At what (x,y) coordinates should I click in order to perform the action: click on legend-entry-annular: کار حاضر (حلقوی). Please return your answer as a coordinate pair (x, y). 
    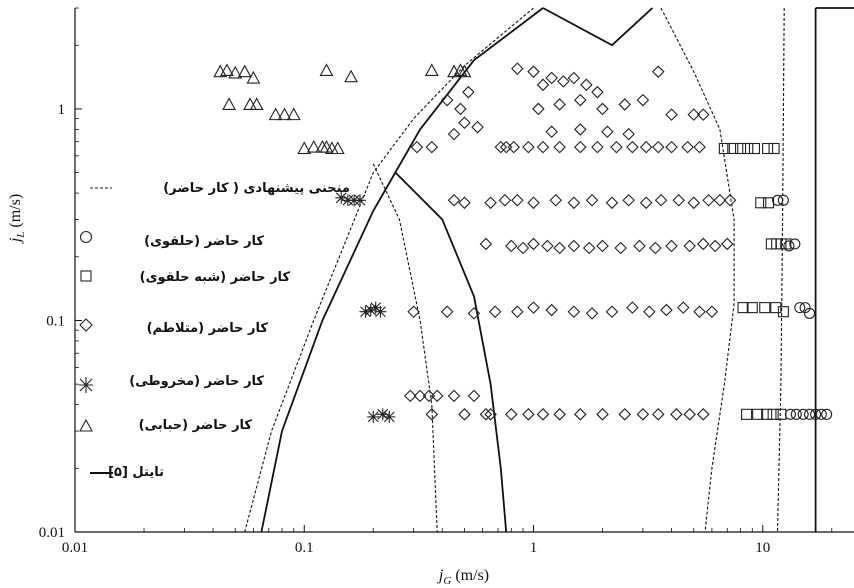
    Looking at the image, I should click on (171, 239).